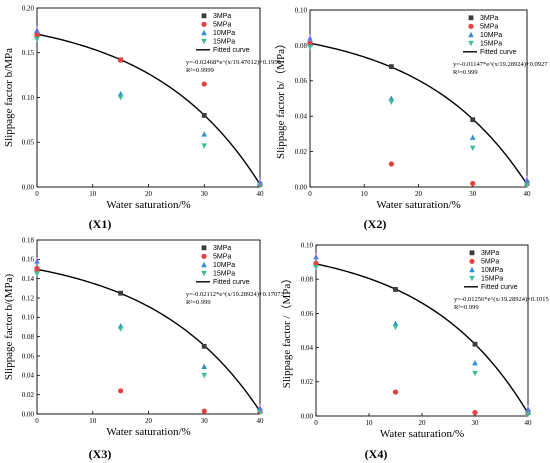 This screenshot has height=463, width=550. I want to click on panel-label: (X4), so click(376, 454).